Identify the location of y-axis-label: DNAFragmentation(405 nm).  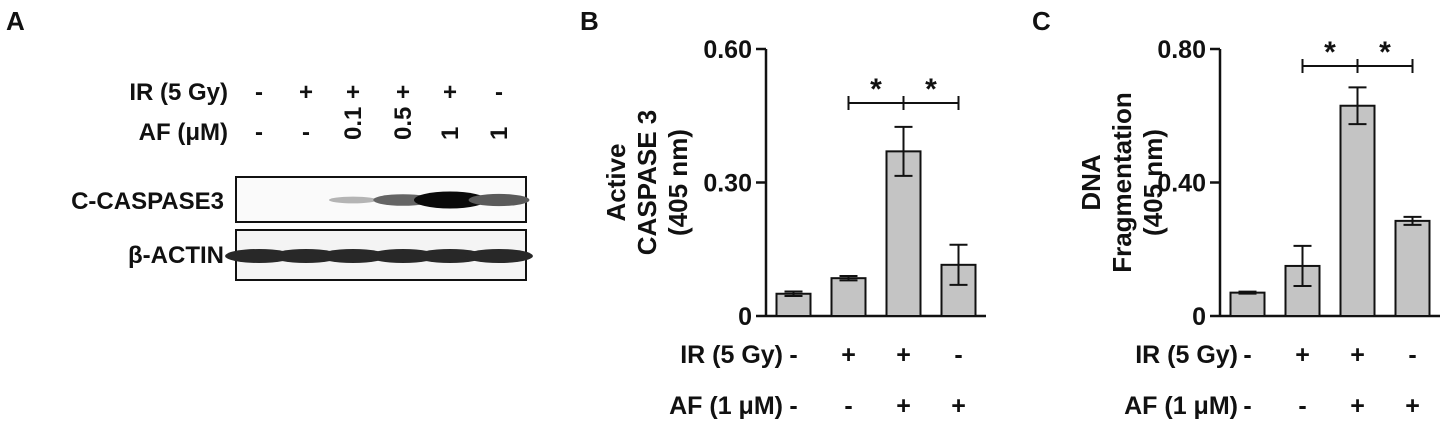
(1122, 182).